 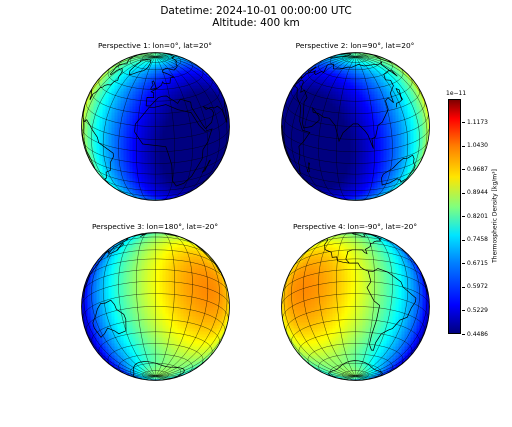 What do you see at coordinates (381, 126) in the screenshot?
I see `meridian-line` at bounding box center [381, 126].